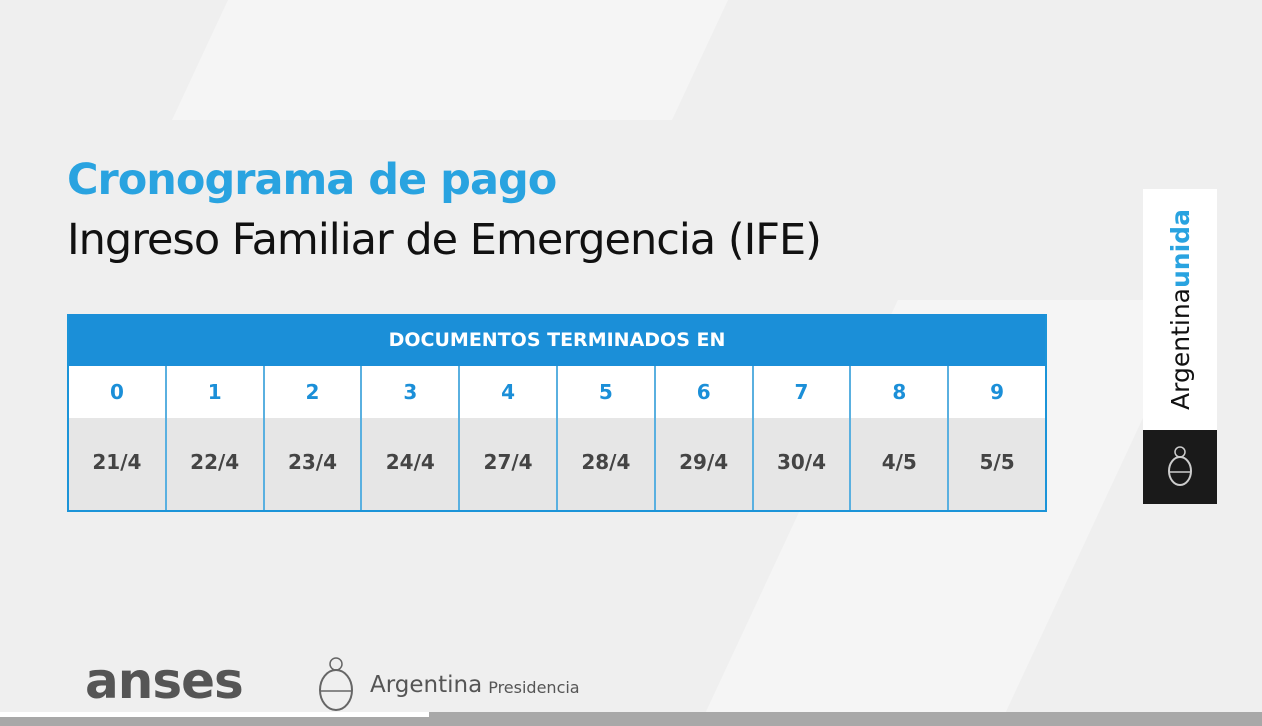 The height and width of the screenshot is (726, 1262). What do you see at coordinates (1180, 248) in the screenshot?
I see `banner-word-unida: unida` at bounding box center [1180, 248].